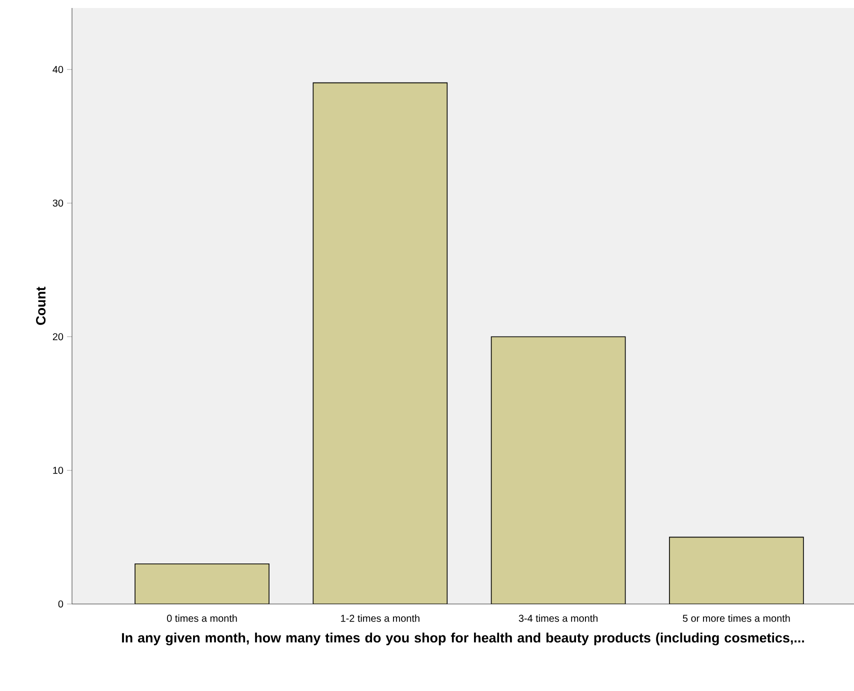 This screenshot has width=854, height=691. I want to click on y-tick-label: 10, so click(58, 470).